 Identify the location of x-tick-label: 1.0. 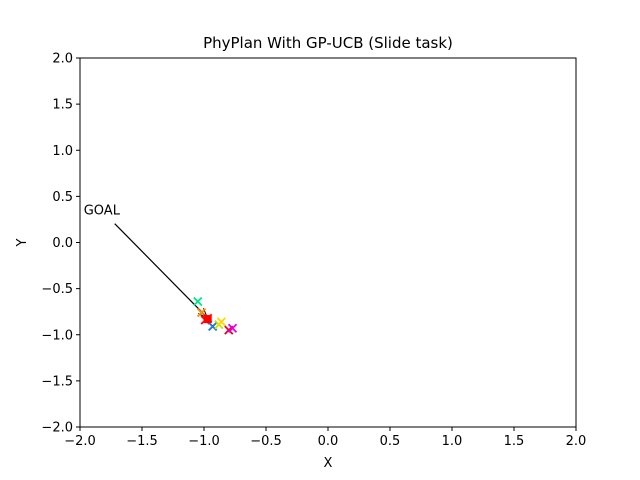
(452, 441).